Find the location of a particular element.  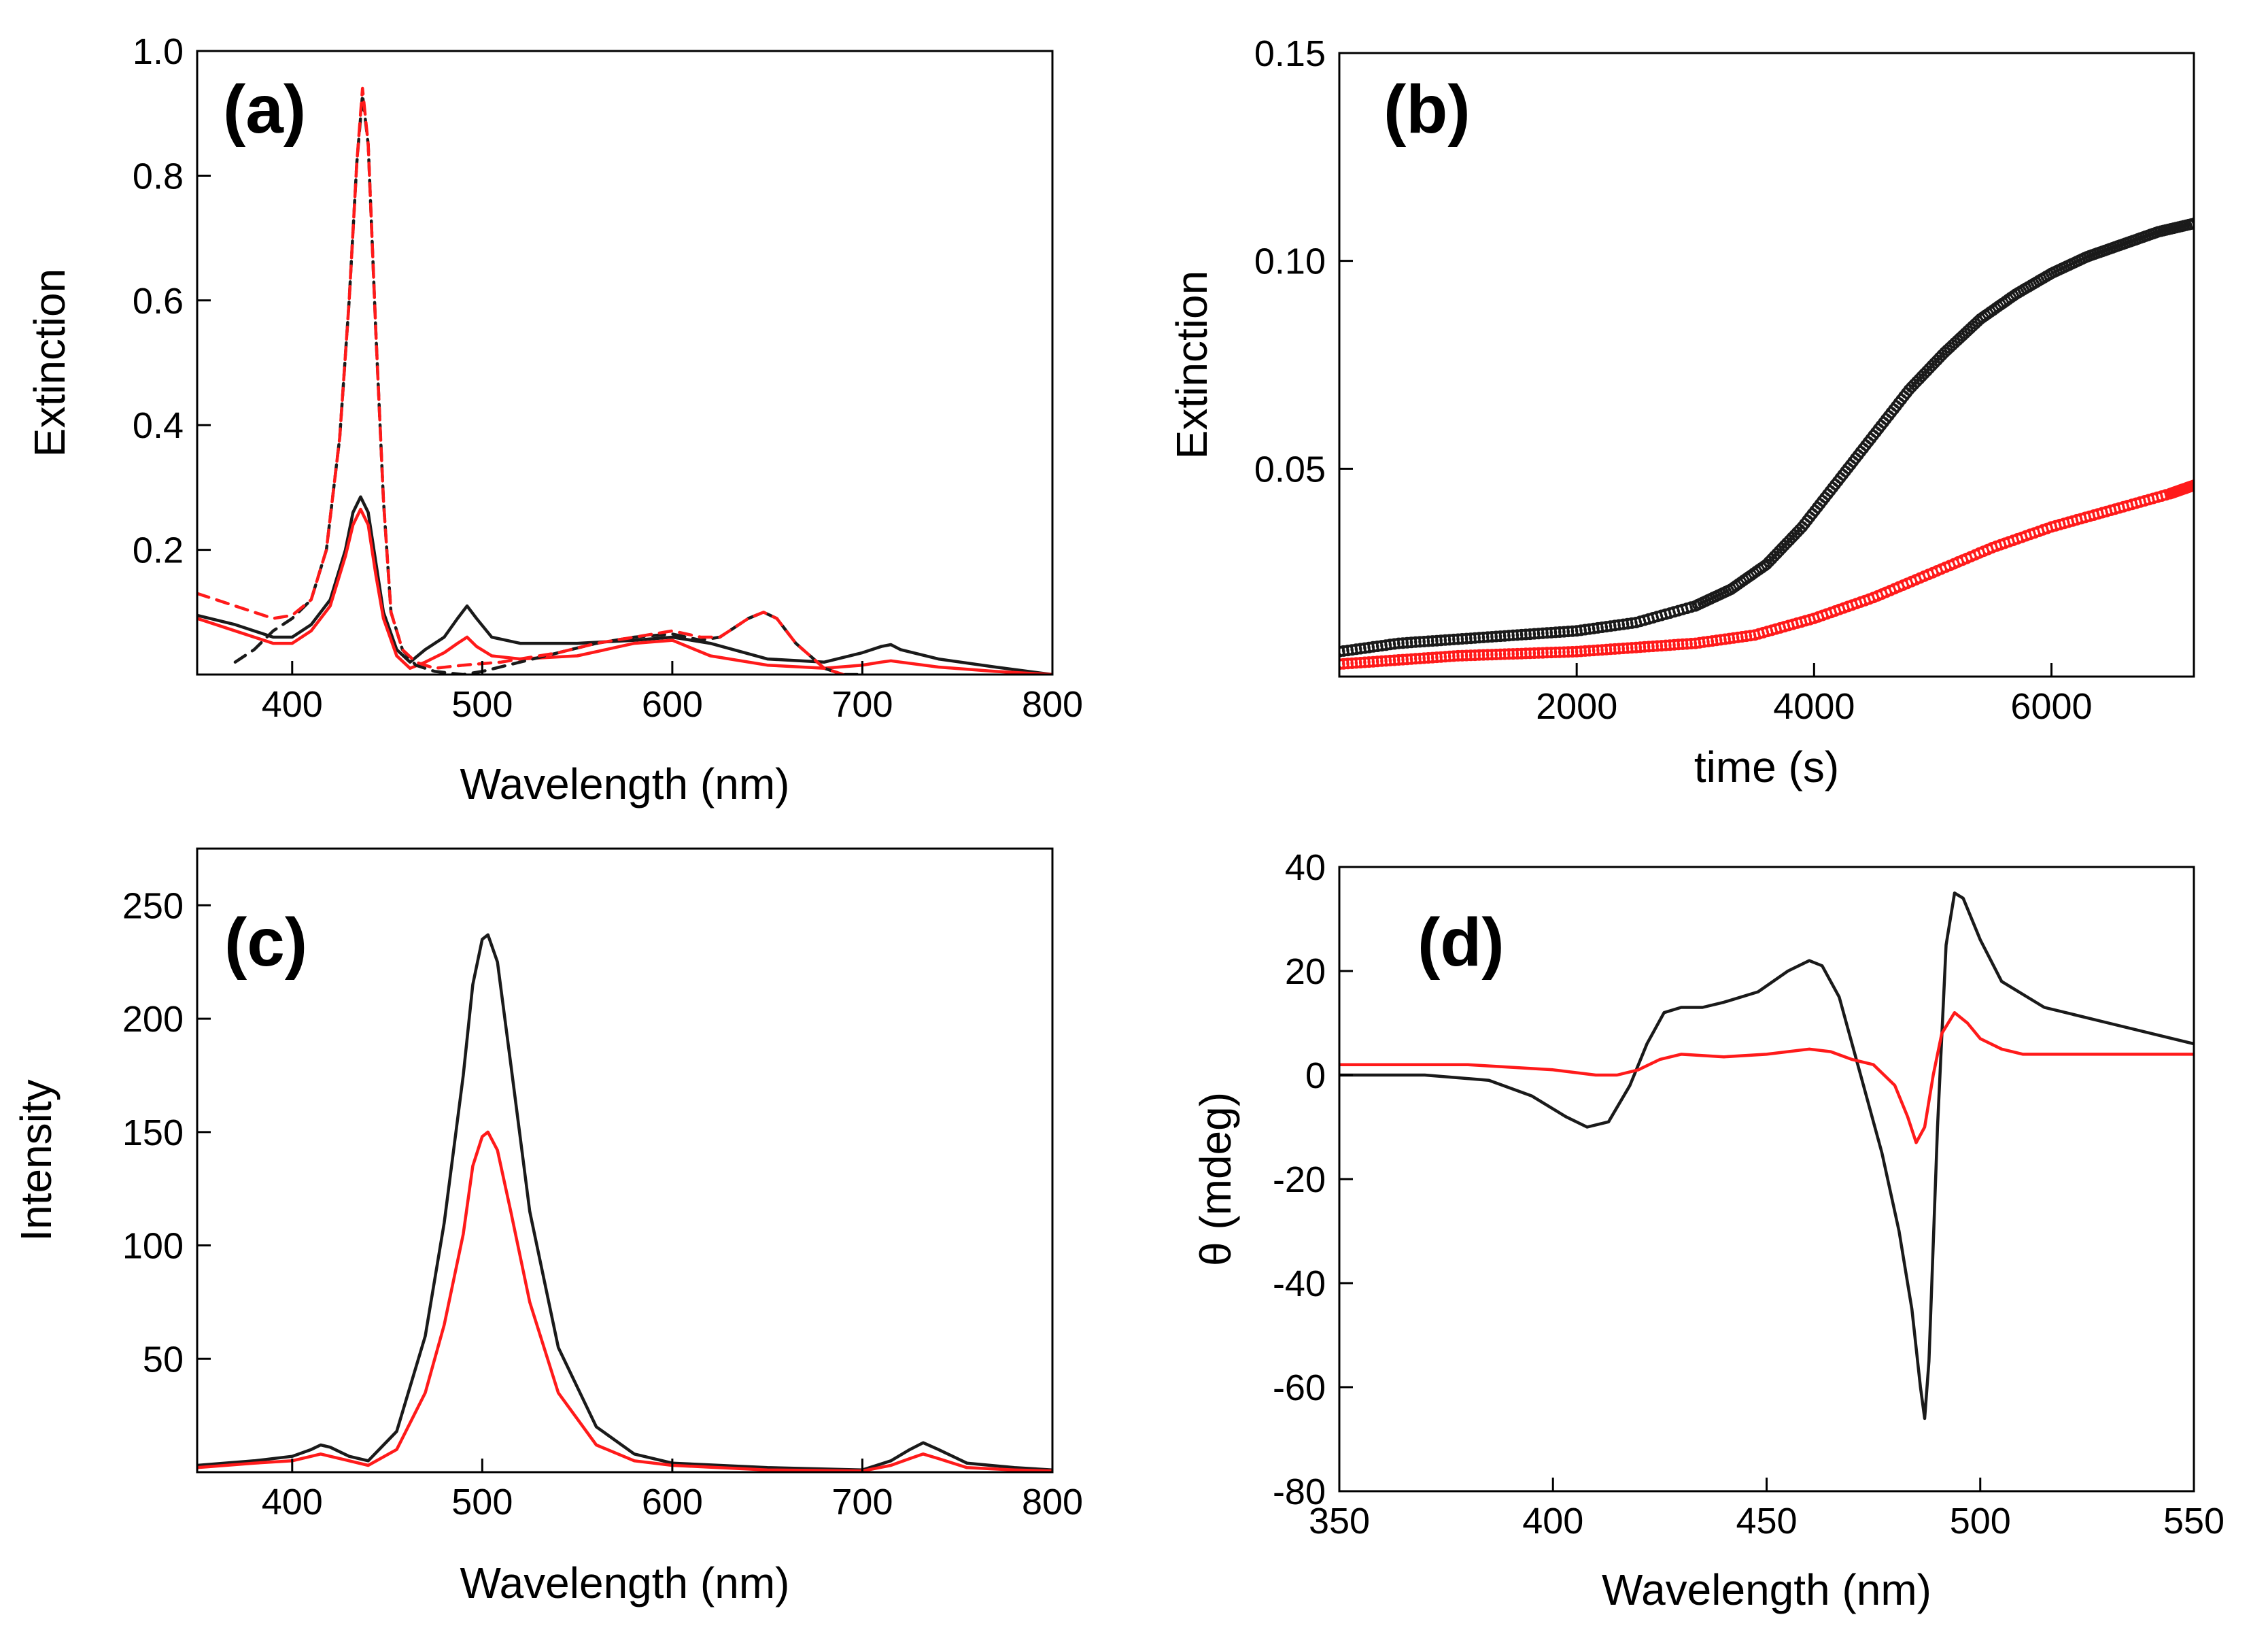

series-line-red-solid is located at coordinates (624, 591).